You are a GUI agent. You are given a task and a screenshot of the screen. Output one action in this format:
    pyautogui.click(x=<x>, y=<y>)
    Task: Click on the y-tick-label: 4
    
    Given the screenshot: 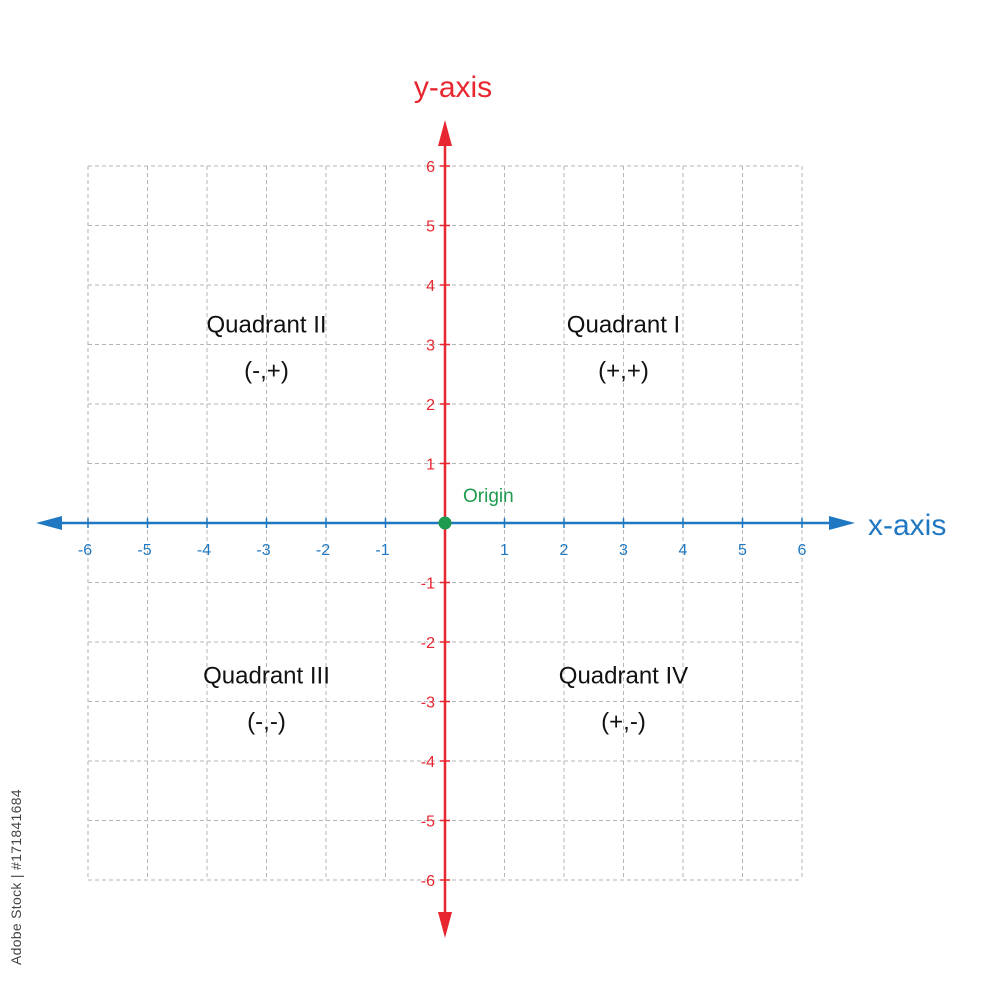 What is the action you would take?
    pyautogui.click(x=430, y=286)
    